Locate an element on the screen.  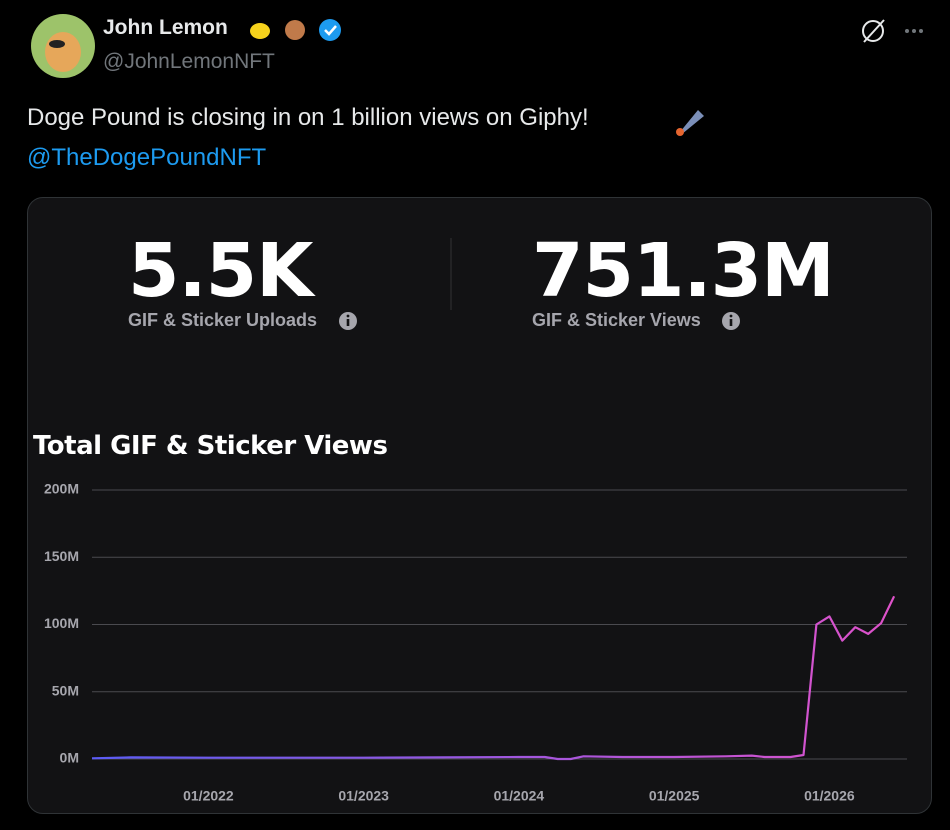
icons is located at coordinates (477, 75).